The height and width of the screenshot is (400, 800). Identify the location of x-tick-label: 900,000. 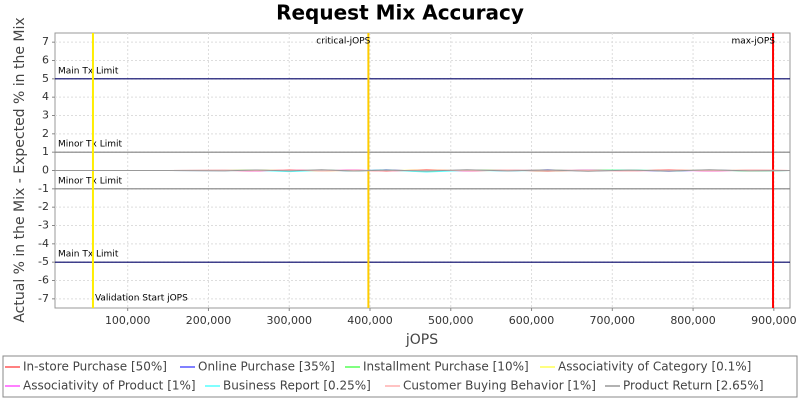
(774, 320).